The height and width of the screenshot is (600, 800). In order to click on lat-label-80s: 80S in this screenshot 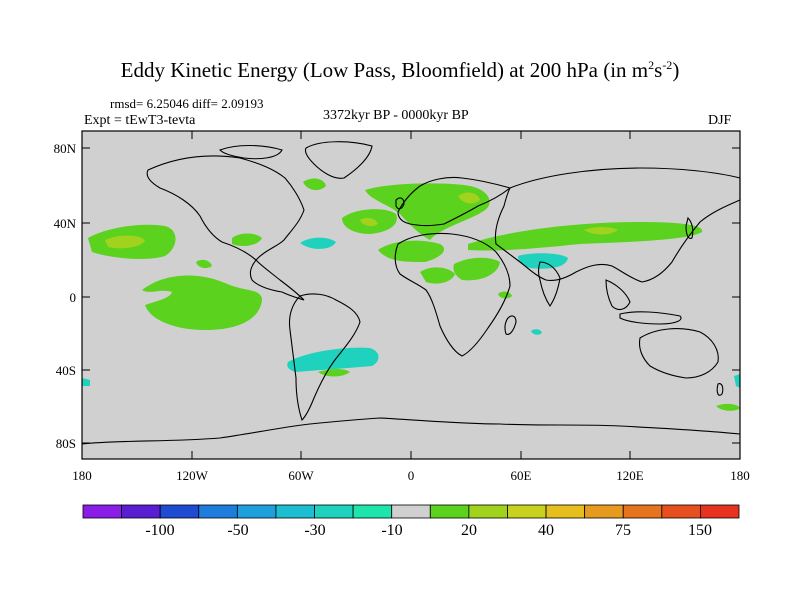, I will do `click(66, 443)`.